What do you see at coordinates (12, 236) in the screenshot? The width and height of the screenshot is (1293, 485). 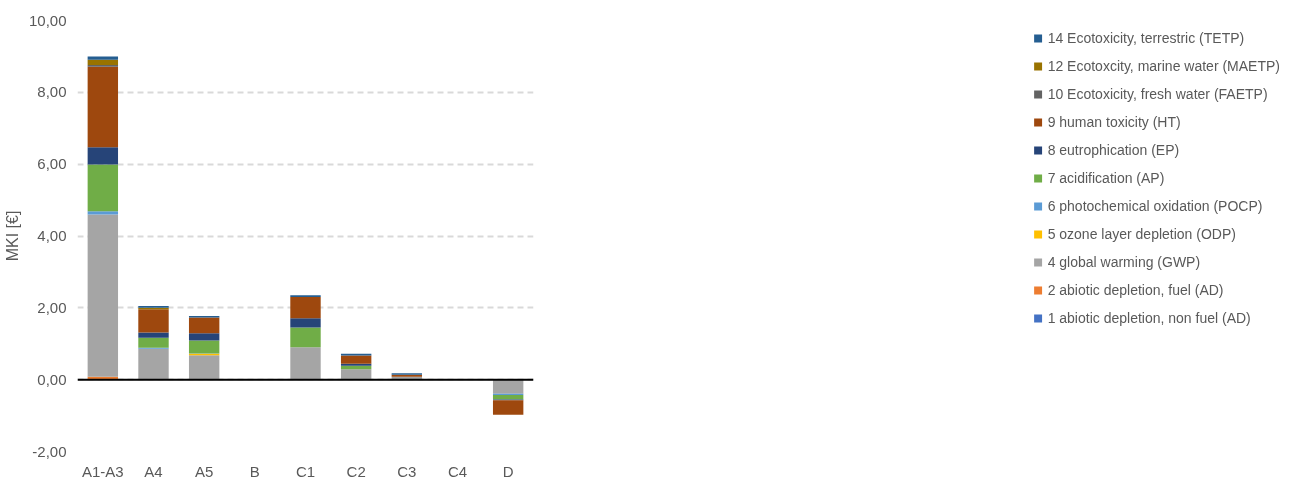 I see `y-axis-title: MKI [€]` at bounding box center [12, 236].